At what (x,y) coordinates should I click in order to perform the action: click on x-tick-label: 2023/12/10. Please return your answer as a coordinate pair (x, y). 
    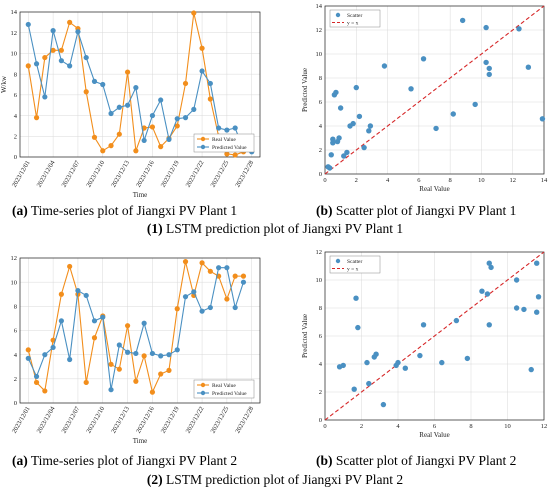
    Looking at the image, I should click on (95, 174).